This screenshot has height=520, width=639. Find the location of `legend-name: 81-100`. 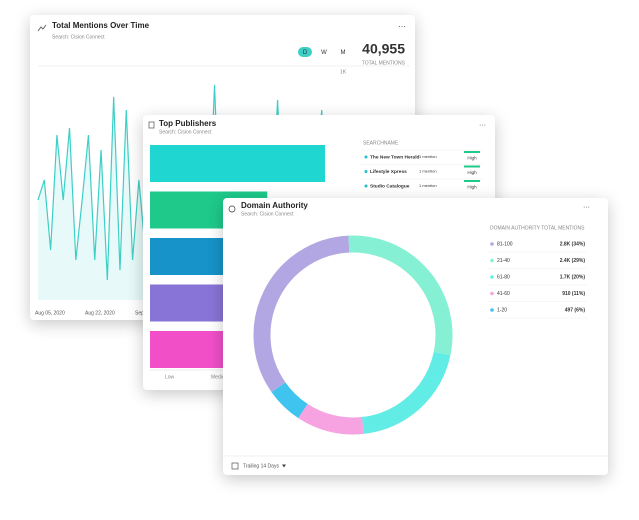

legend-name: 81-100 is located at coordinates (505, 244).